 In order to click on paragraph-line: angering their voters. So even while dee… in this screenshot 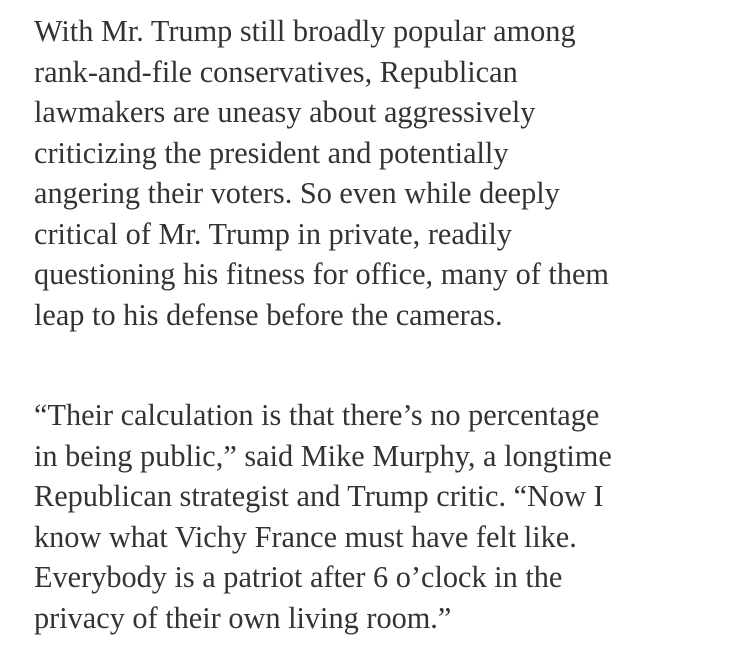, I will do `click(297, 193)`.